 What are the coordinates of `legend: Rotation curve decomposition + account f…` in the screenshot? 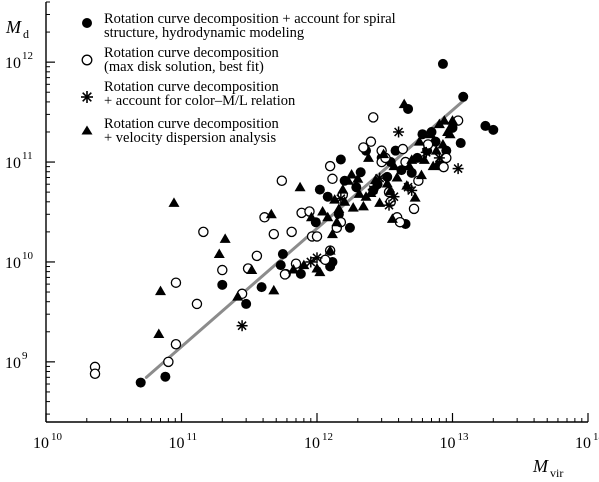 It's located at (238, 78).